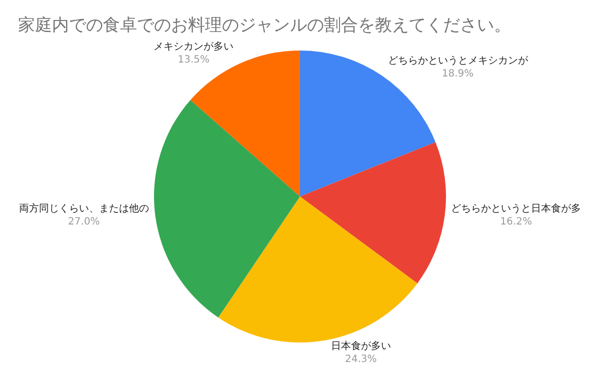  I want to click on data-label: 27.0%, so click(84, 222).